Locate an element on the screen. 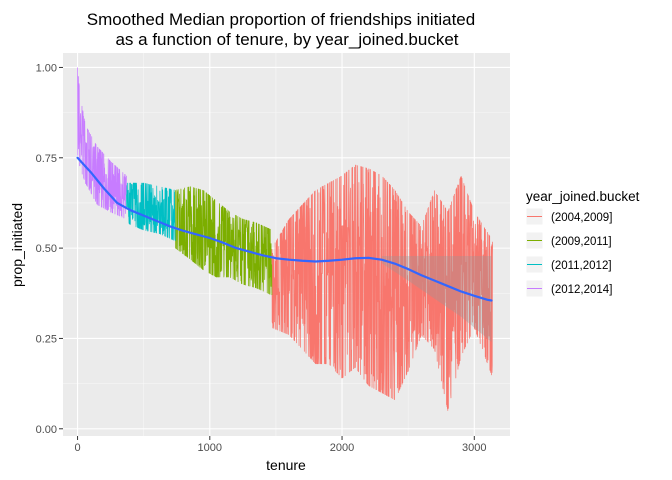 This screenshot has height=480, width=672. smooth-confidence-band is located at coordinates (436, 299).